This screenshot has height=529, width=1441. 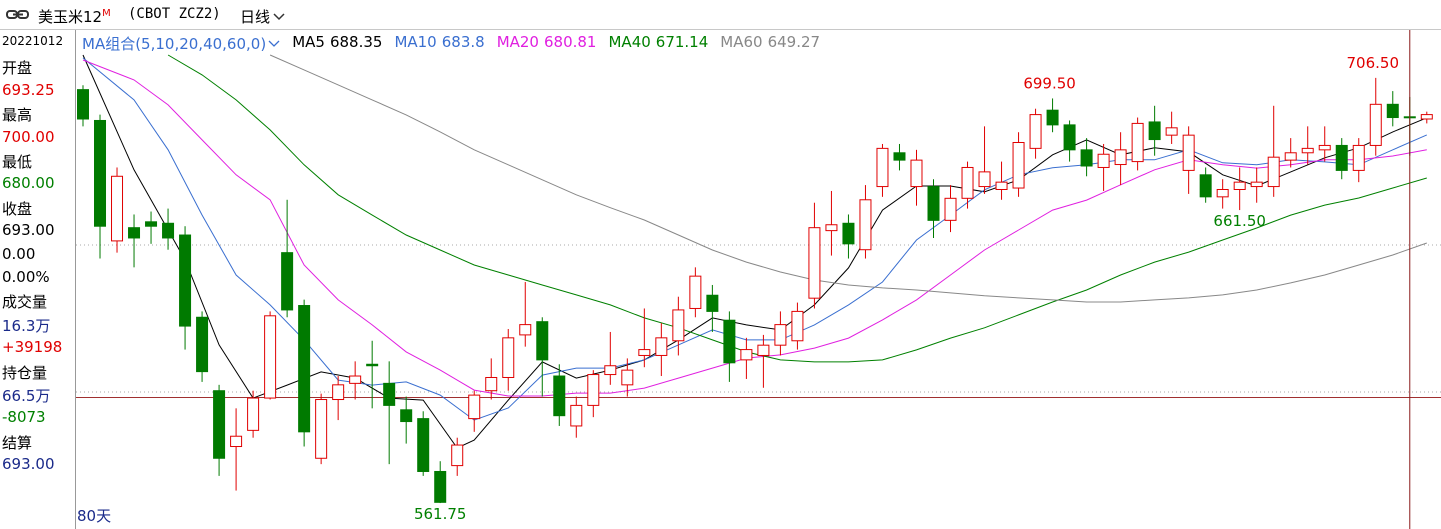 What do you see at coordinates (26, 396) in the screenshot?
I see `info-text: 66.5万` at bounding box center [26, 396].